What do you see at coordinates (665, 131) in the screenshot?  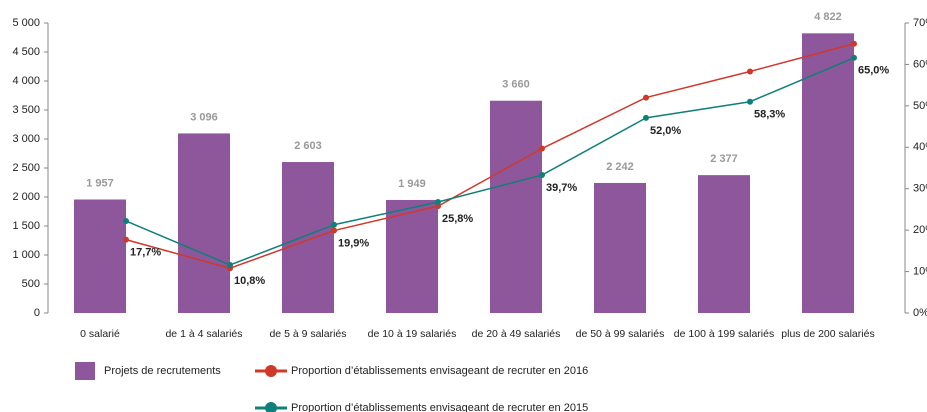 I see `point-label: 52,0%` at bounding box center [665, 131].